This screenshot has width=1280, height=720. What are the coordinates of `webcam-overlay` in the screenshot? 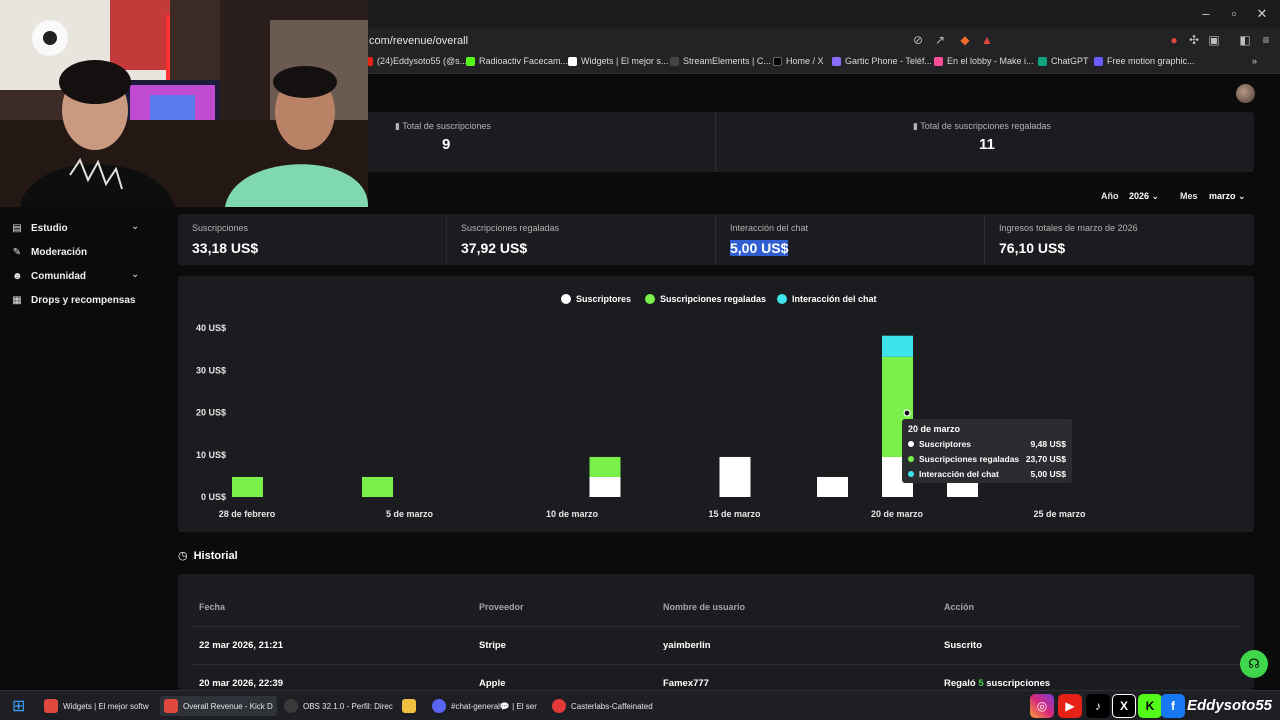 It's located at (184, 103).